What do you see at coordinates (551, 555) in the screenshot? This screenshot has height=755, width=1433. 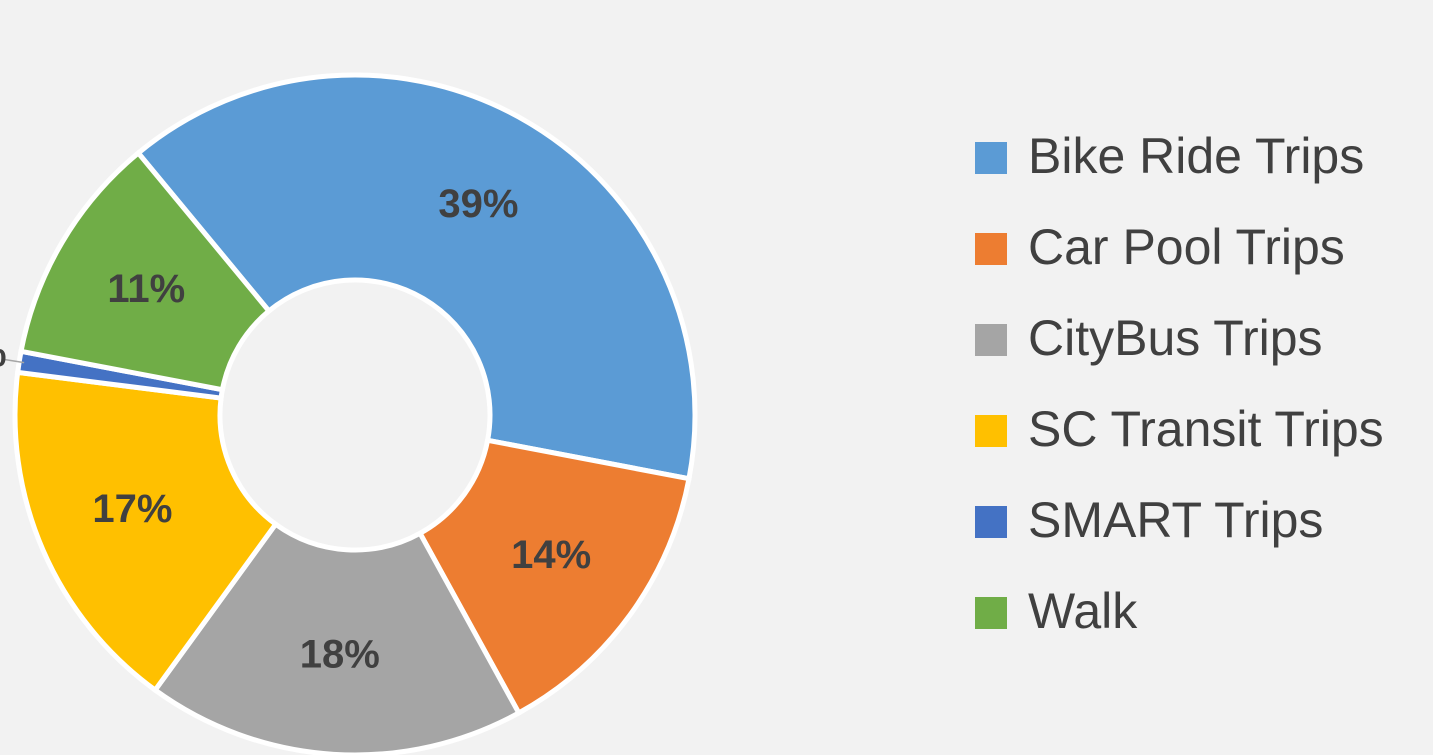 I see `data-label: 14%` at bounding box center [551, 555].